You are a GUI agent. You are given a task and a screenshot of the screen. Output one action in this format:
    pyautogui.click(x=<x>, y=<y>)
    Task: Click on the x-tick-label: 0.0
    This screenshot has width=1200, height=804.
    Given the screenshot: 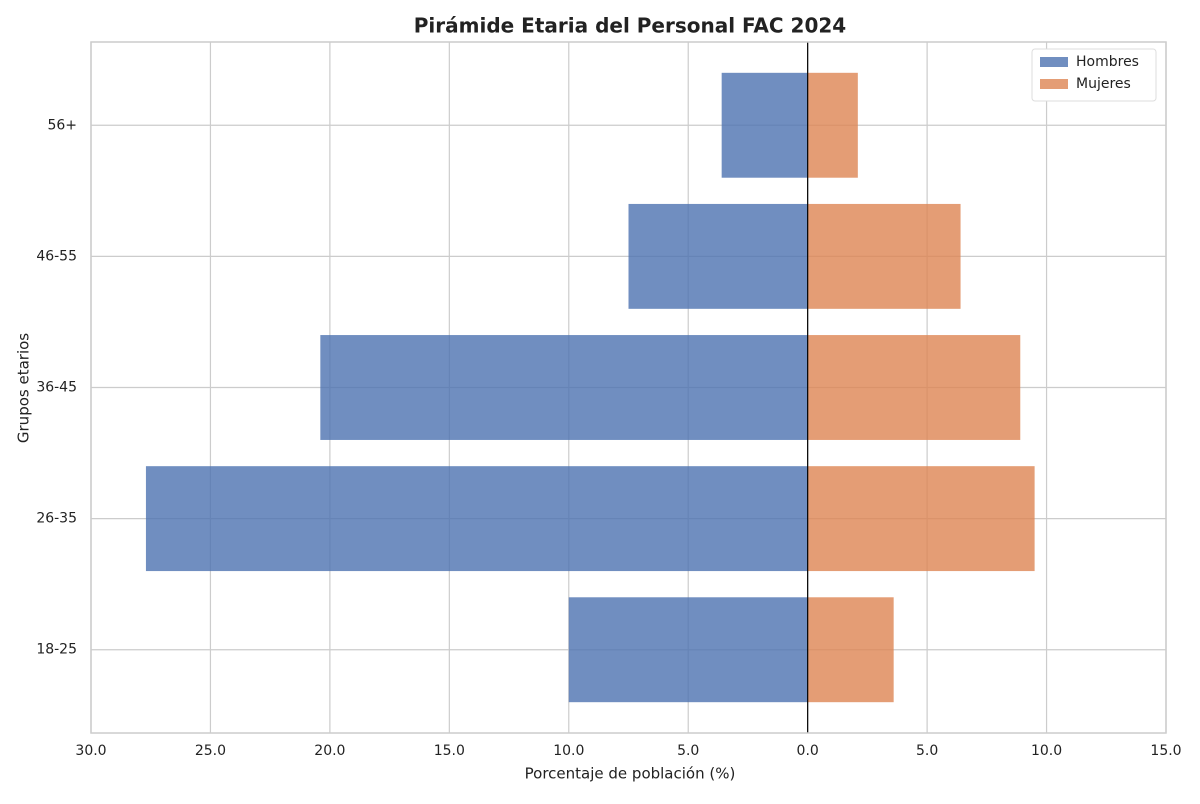 What is the action you would take?
    pyautogui.click(x=808, y=751)
    